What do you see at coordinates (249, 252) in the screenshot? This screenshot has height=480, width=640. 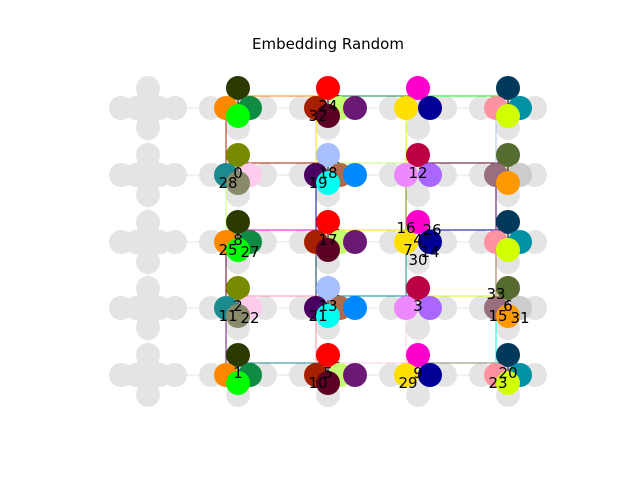 I see `node-label: 27` at bounding box center [249, 252].